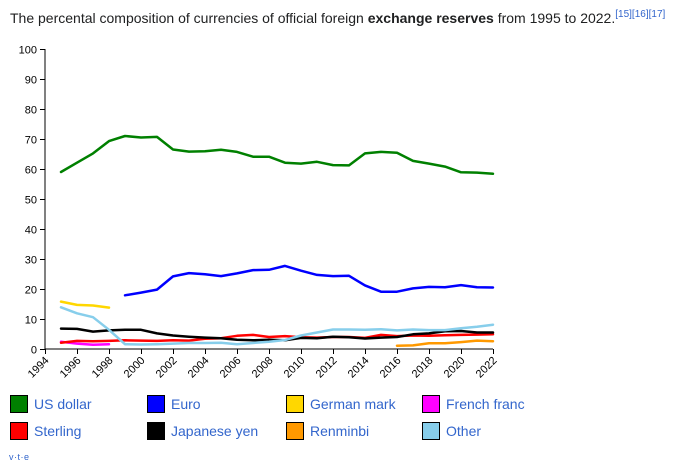 Image resolution: width=675 pixels, height=476 pixels. Describe the element at coordinates (623, 14) in the screenshot. I see `reference-link-15: [15]` at that location.